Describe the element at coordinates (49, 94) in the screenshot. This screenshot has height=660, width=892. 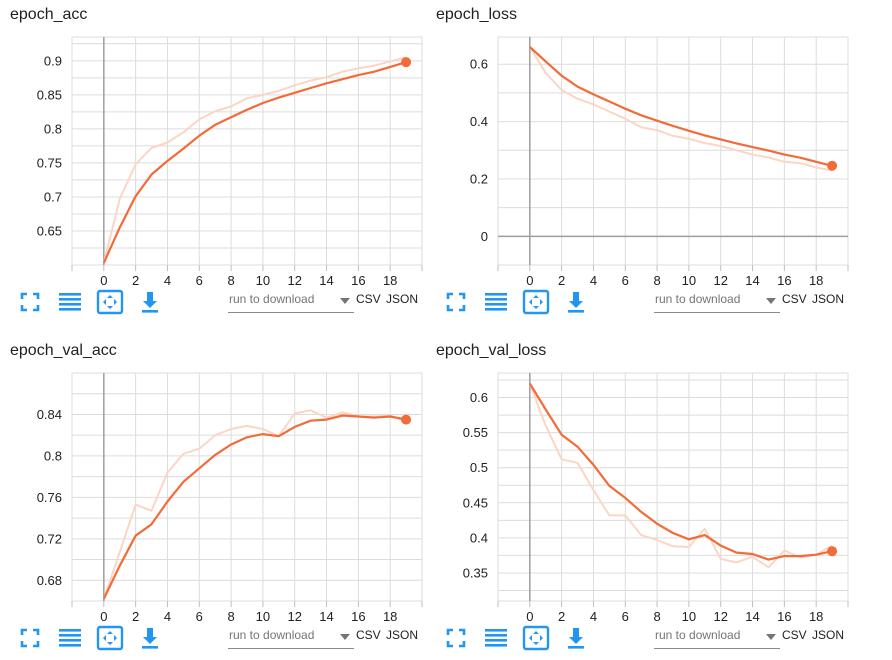
I see `y-tick-label: 0.85` at that location.